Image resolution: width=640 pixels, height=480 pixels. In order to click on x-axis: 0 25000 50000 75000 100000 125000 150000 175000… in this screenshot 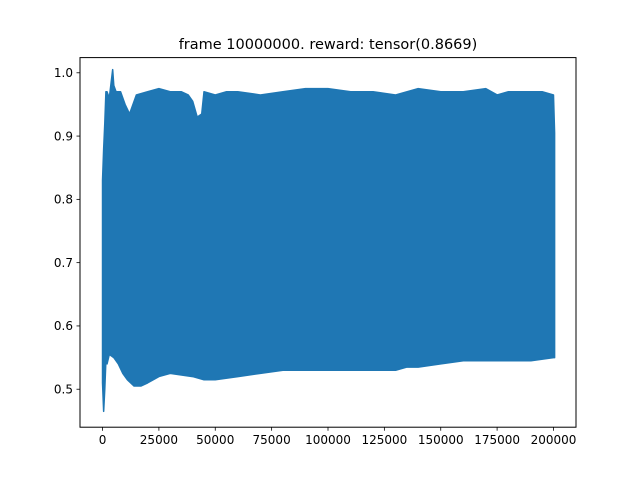, I will do `click(338, 437)`.